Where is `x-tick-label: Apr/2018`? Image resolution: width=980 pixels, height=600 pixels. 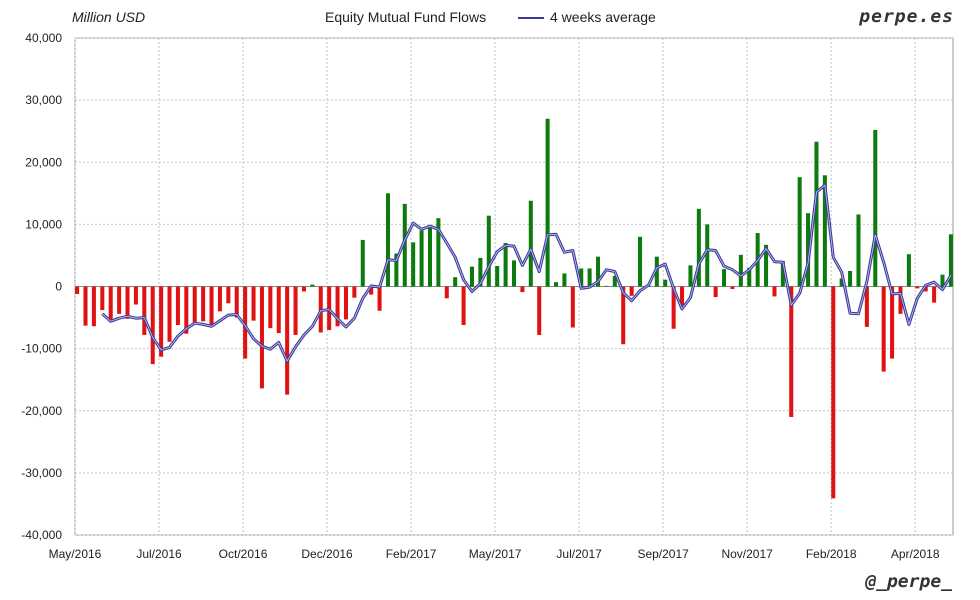 x-tick-label: Apr/2018 is located at coordinates (915, 554).